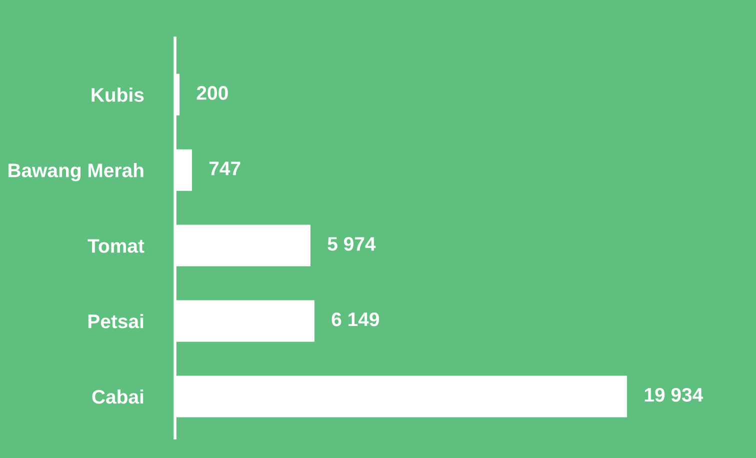  I want to click on data-label: 19 934, so click(674, 395).